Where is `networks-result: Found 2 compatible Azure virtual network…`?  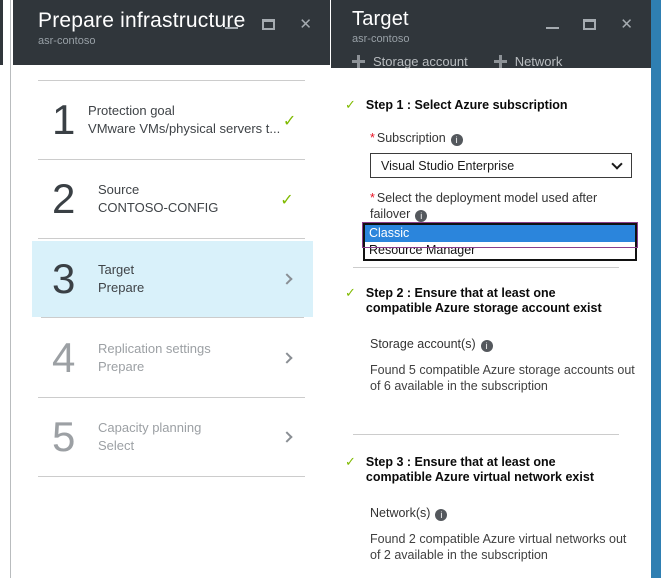
networks-result: Found 2 compatible Azure virtual network… is located at coordinates (498, 547).